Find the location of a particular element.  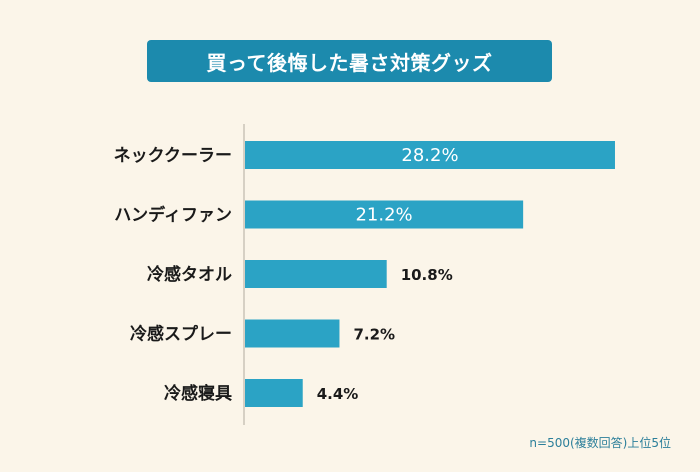

category-label: ネッククーラー is located at coordinates (173, 156).